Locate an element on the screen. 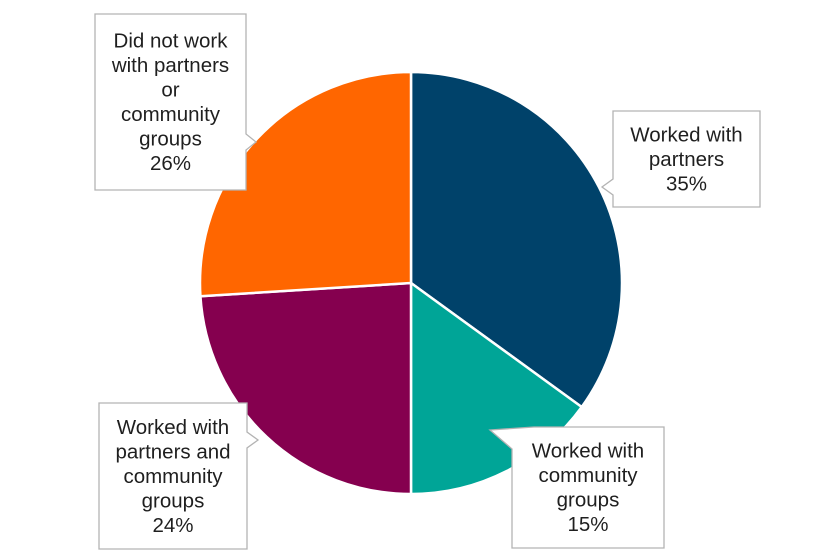 This screenshot has width=821, height=557. callout-value-label: 15% is located at coordinates (587, 524).